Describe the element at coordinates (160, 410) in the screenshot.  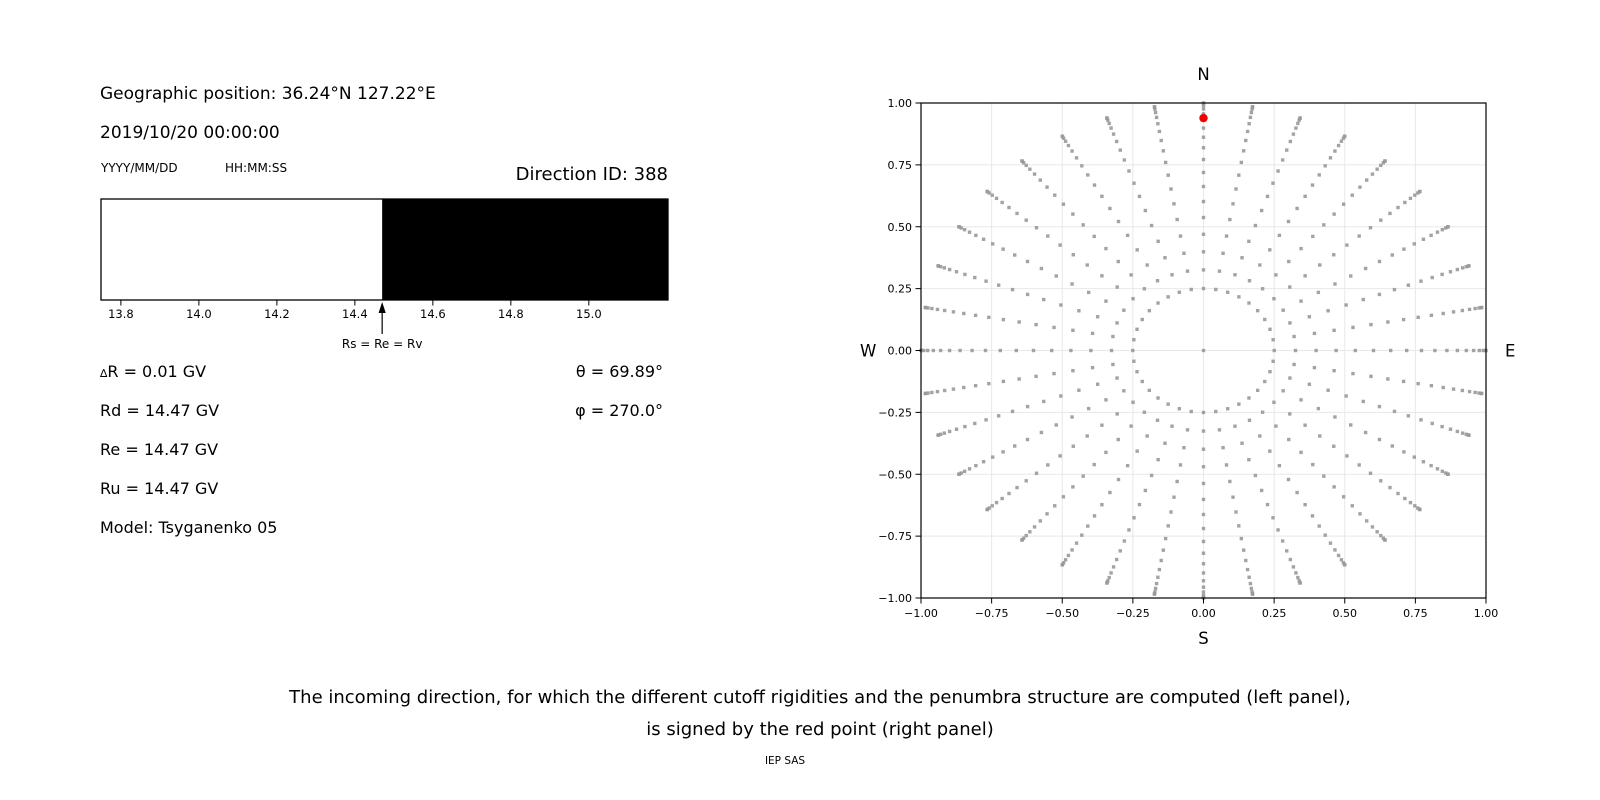
I see `rd-value: Rd = 14.47 GV` at that location.